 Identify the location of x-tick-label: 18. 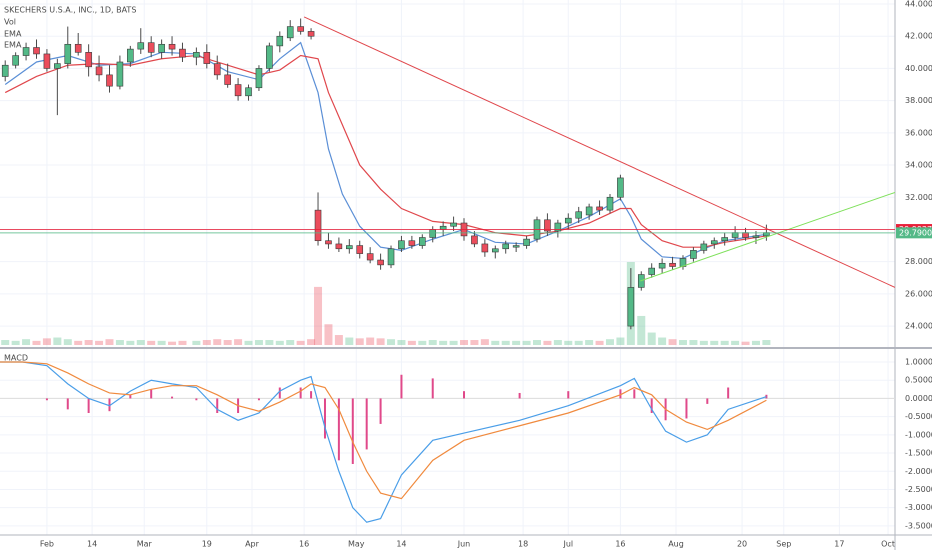
(523, 544).